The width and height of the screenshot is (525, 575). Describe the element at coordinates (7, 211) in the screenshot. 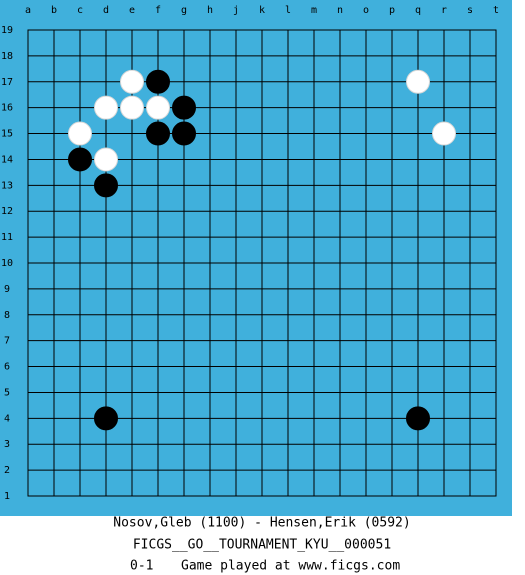

I see `row-label: 12` at that location.